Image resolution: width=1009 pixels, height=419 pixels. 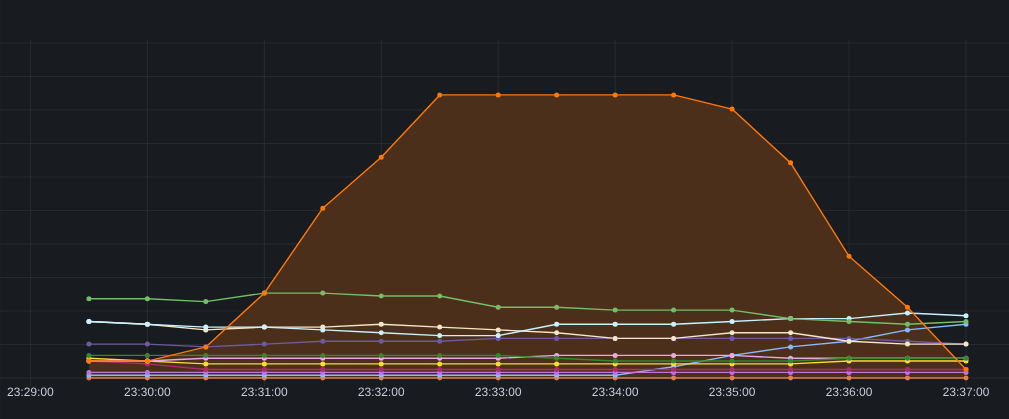 I want to click on x-tick-label: 23:29:00, so click(x=30, y=392).